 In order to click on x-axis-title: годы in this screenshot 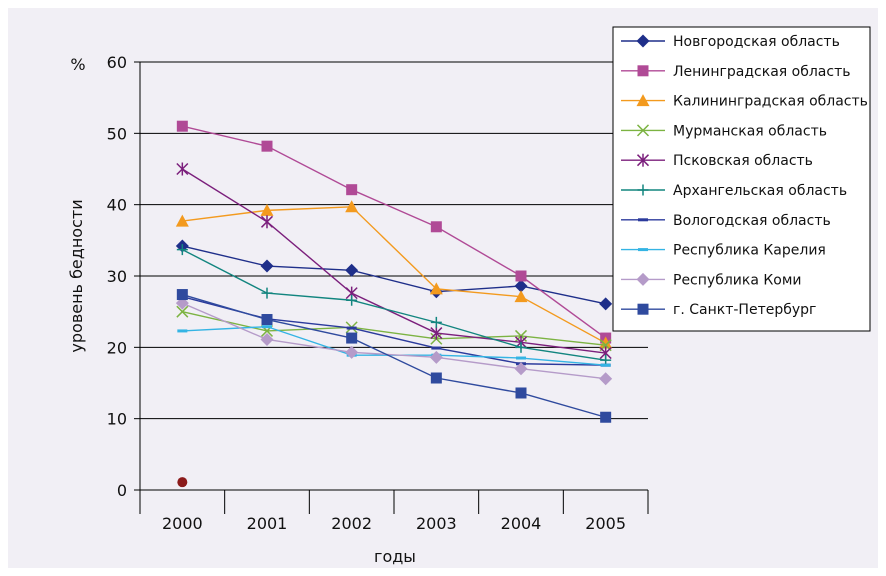, I will do `click(395, 556)`.